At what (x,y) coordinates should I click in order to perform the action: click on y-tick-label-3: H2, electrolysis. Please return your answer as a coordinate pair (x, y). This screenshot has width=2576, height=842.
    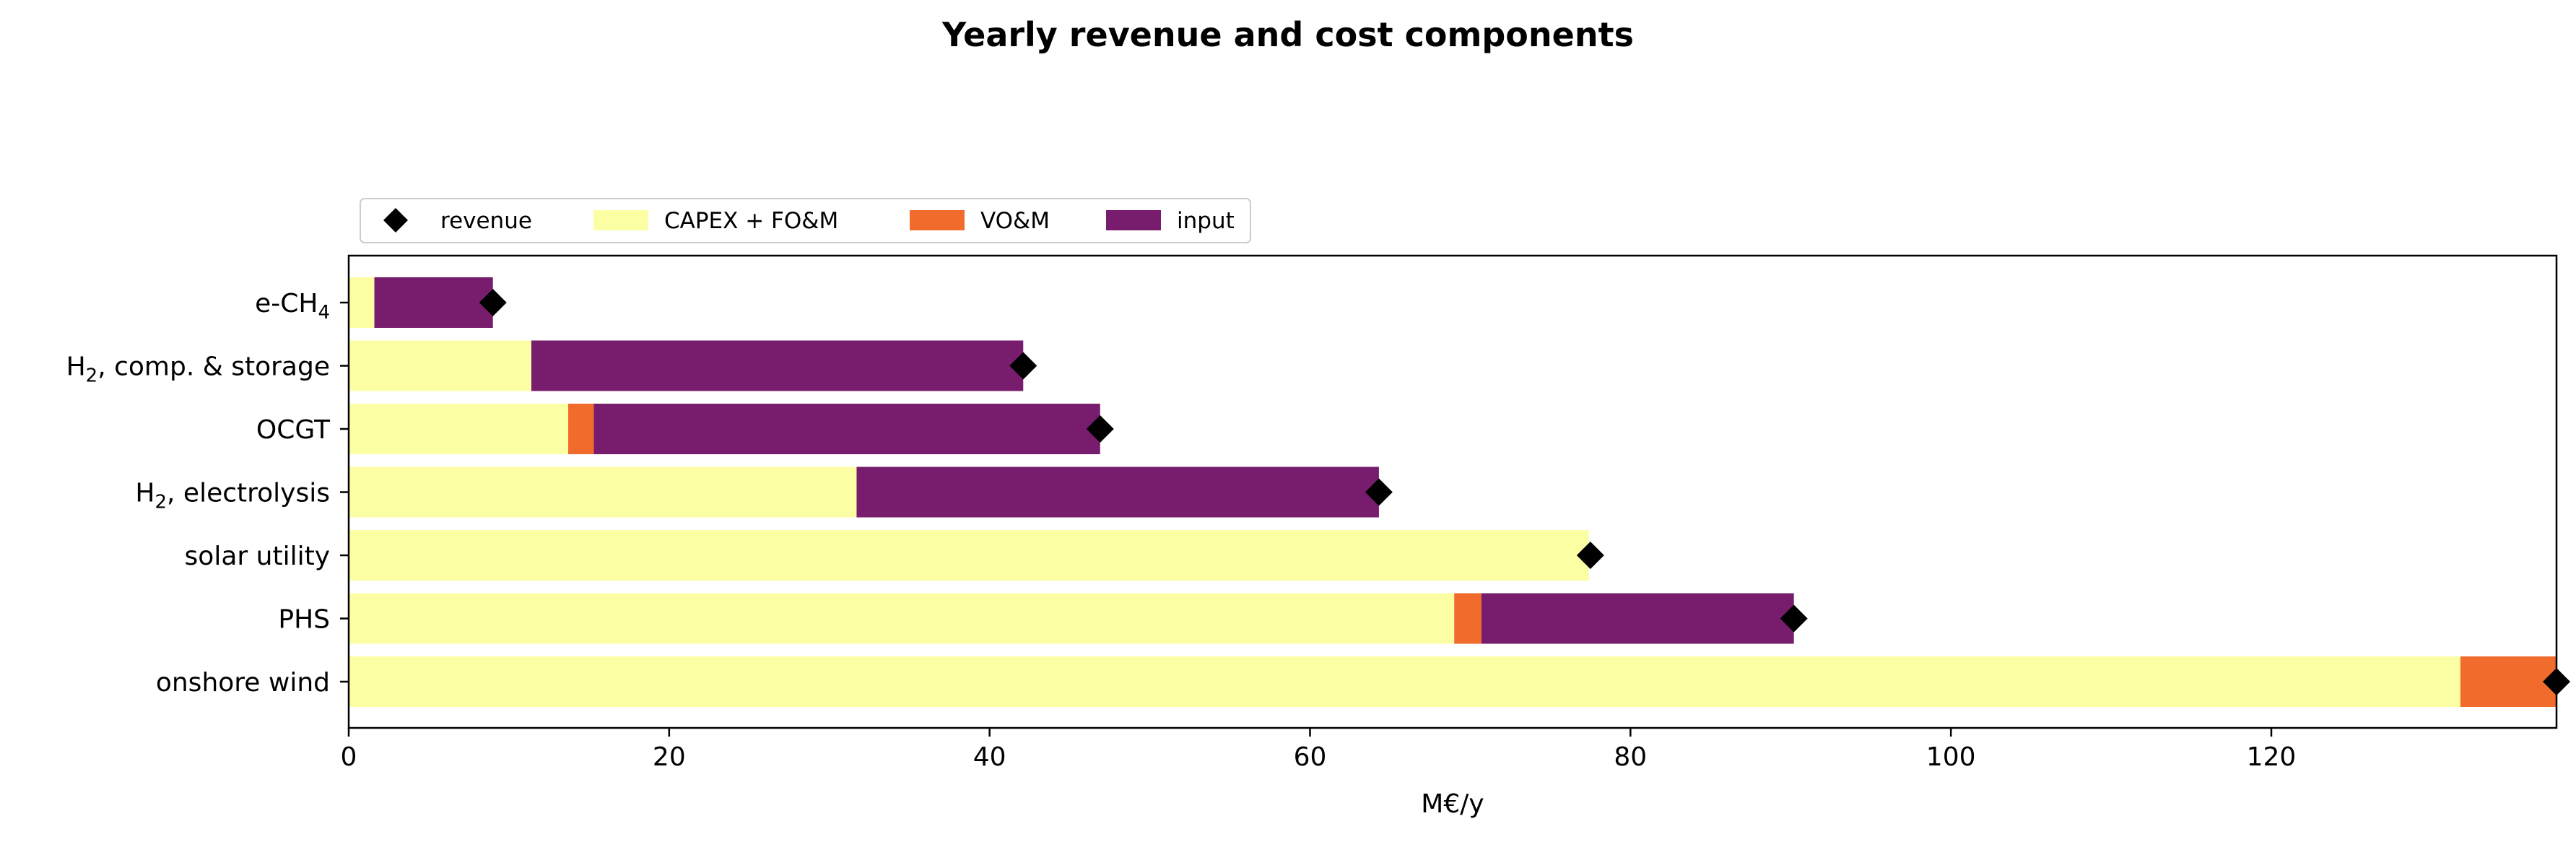
    Looking at the image, I should click on (232, 496).